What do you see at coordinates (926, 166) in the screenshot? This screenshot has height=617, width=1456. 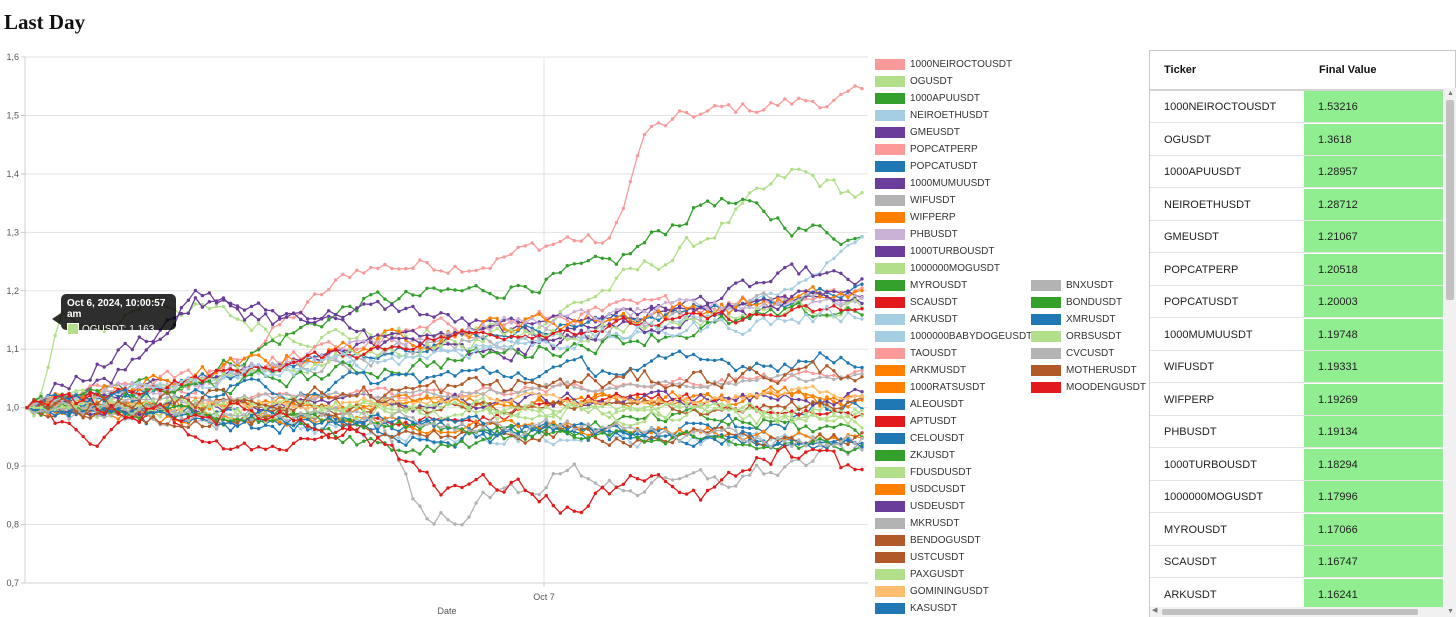 I see `legend-item: POPCATUSDT` at bounding box center [926, 166].